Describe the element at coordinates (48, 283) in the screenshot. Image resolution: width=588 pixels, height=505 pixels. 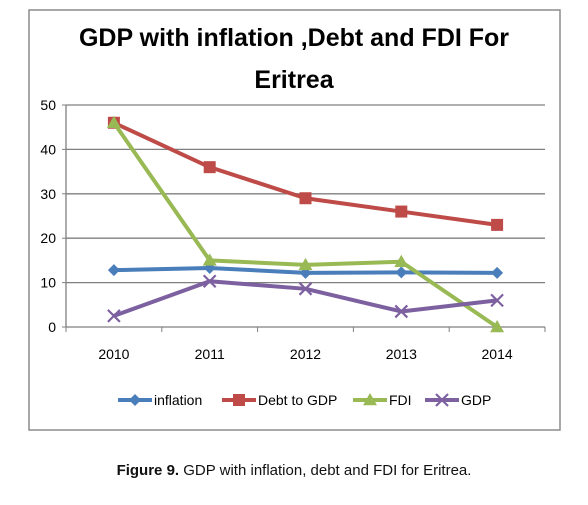
I see `y-tick-label: 10` at that location.